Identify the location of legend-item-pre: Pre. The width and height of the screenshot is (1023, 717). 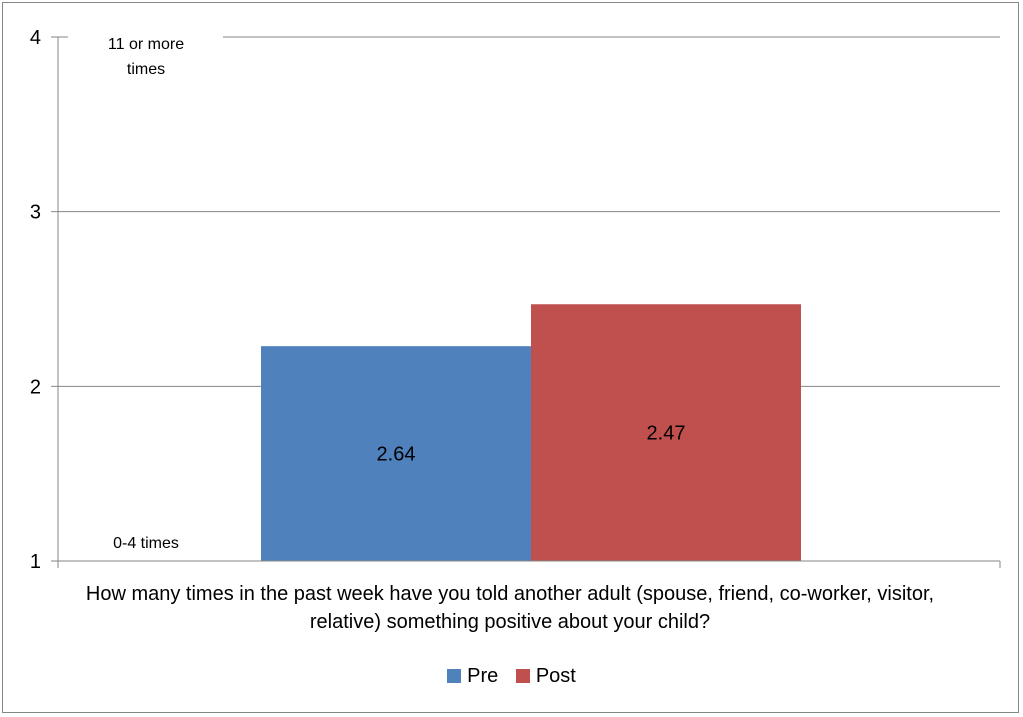
(472, 676).